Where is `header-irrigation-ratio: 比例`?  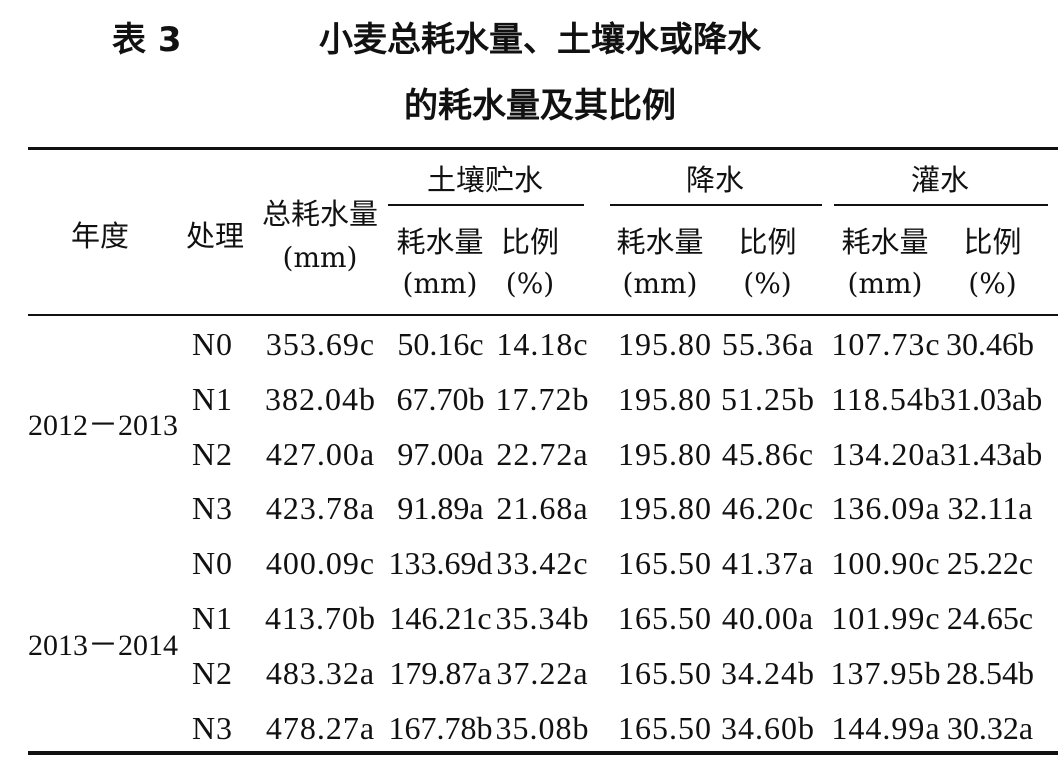
header-irrigation-ratio: 比例 is located at coordinates (992, 242).